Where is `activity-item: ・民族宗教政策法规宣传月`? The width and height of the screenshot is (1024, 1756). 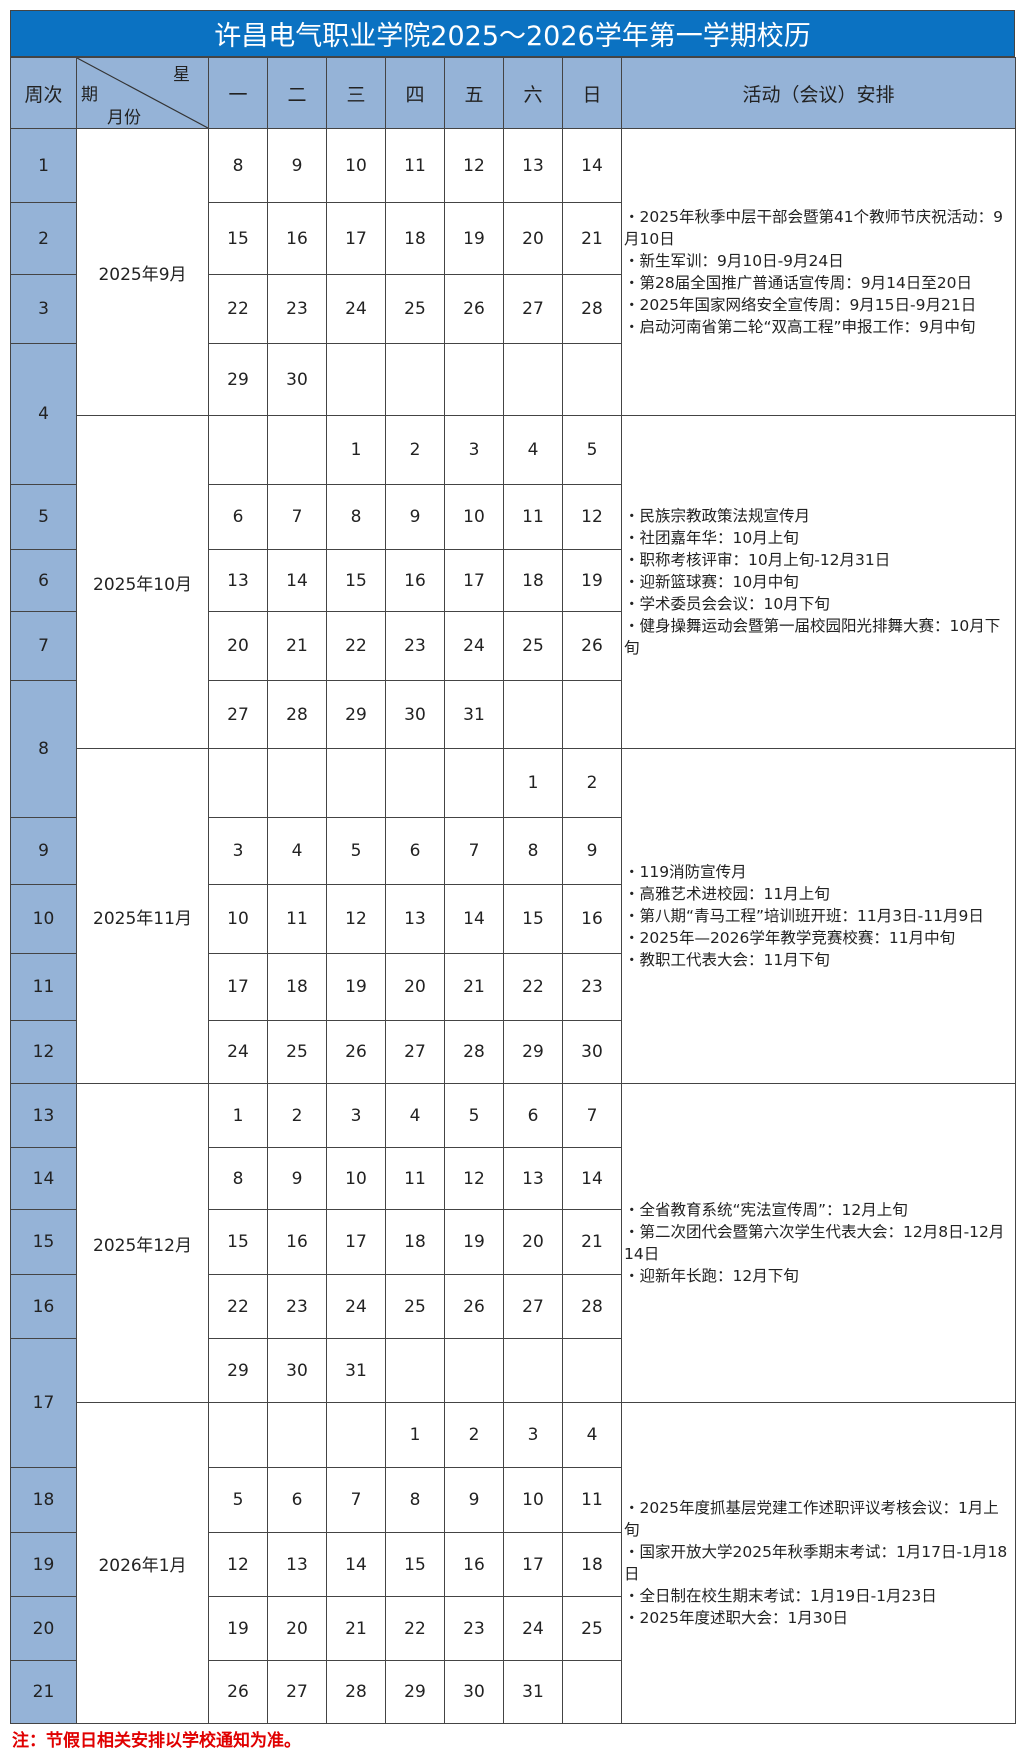 activity-item: ・民族宗教政策法规宣传月 is located at coordinates (717, 516).